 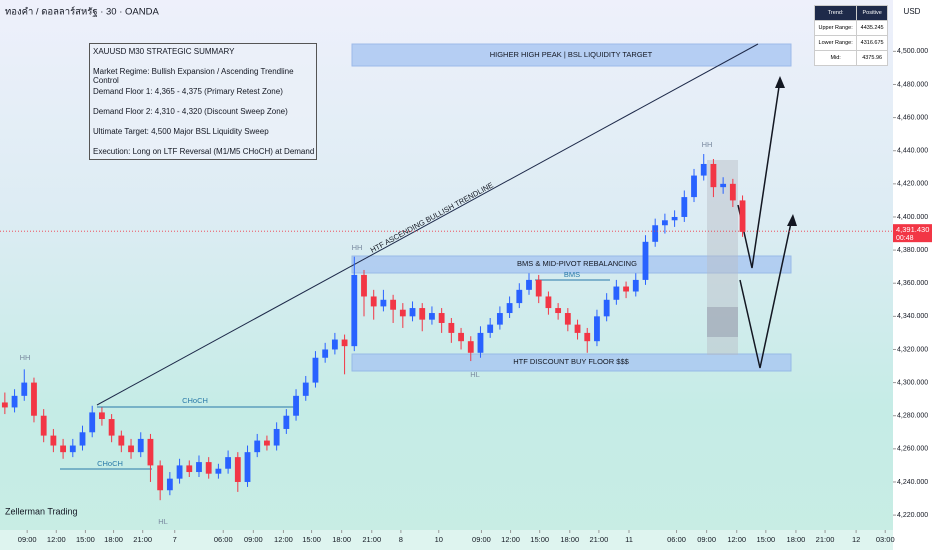 I want to click on countdown: 00:48, so click(x=905, y=238).